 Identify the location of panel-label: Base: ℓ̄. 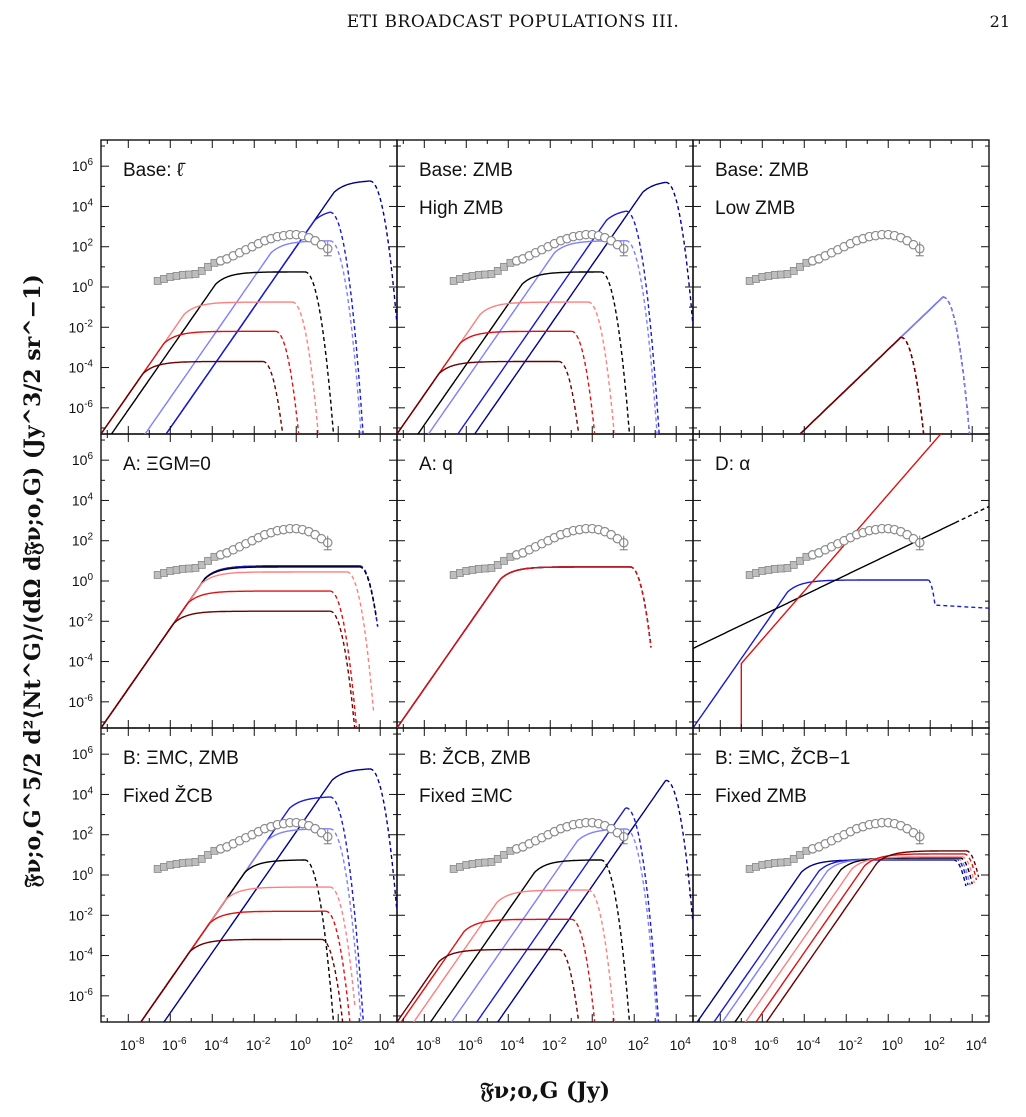
(154, 170).